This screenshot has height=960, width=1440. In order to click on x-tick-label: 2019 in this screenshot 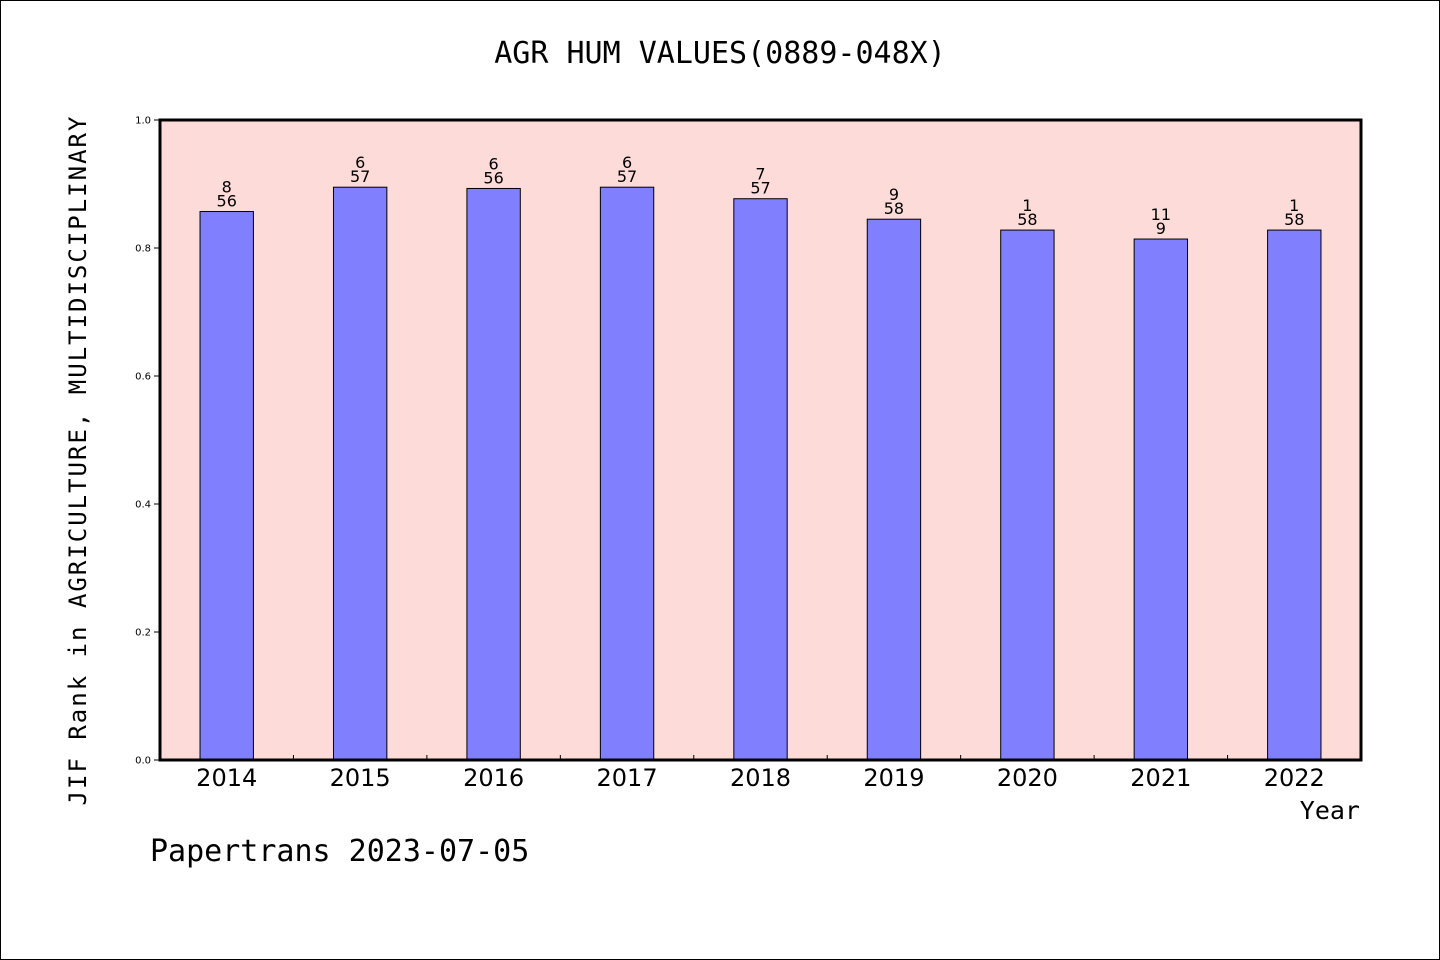, I will do `click(893, 778)`.